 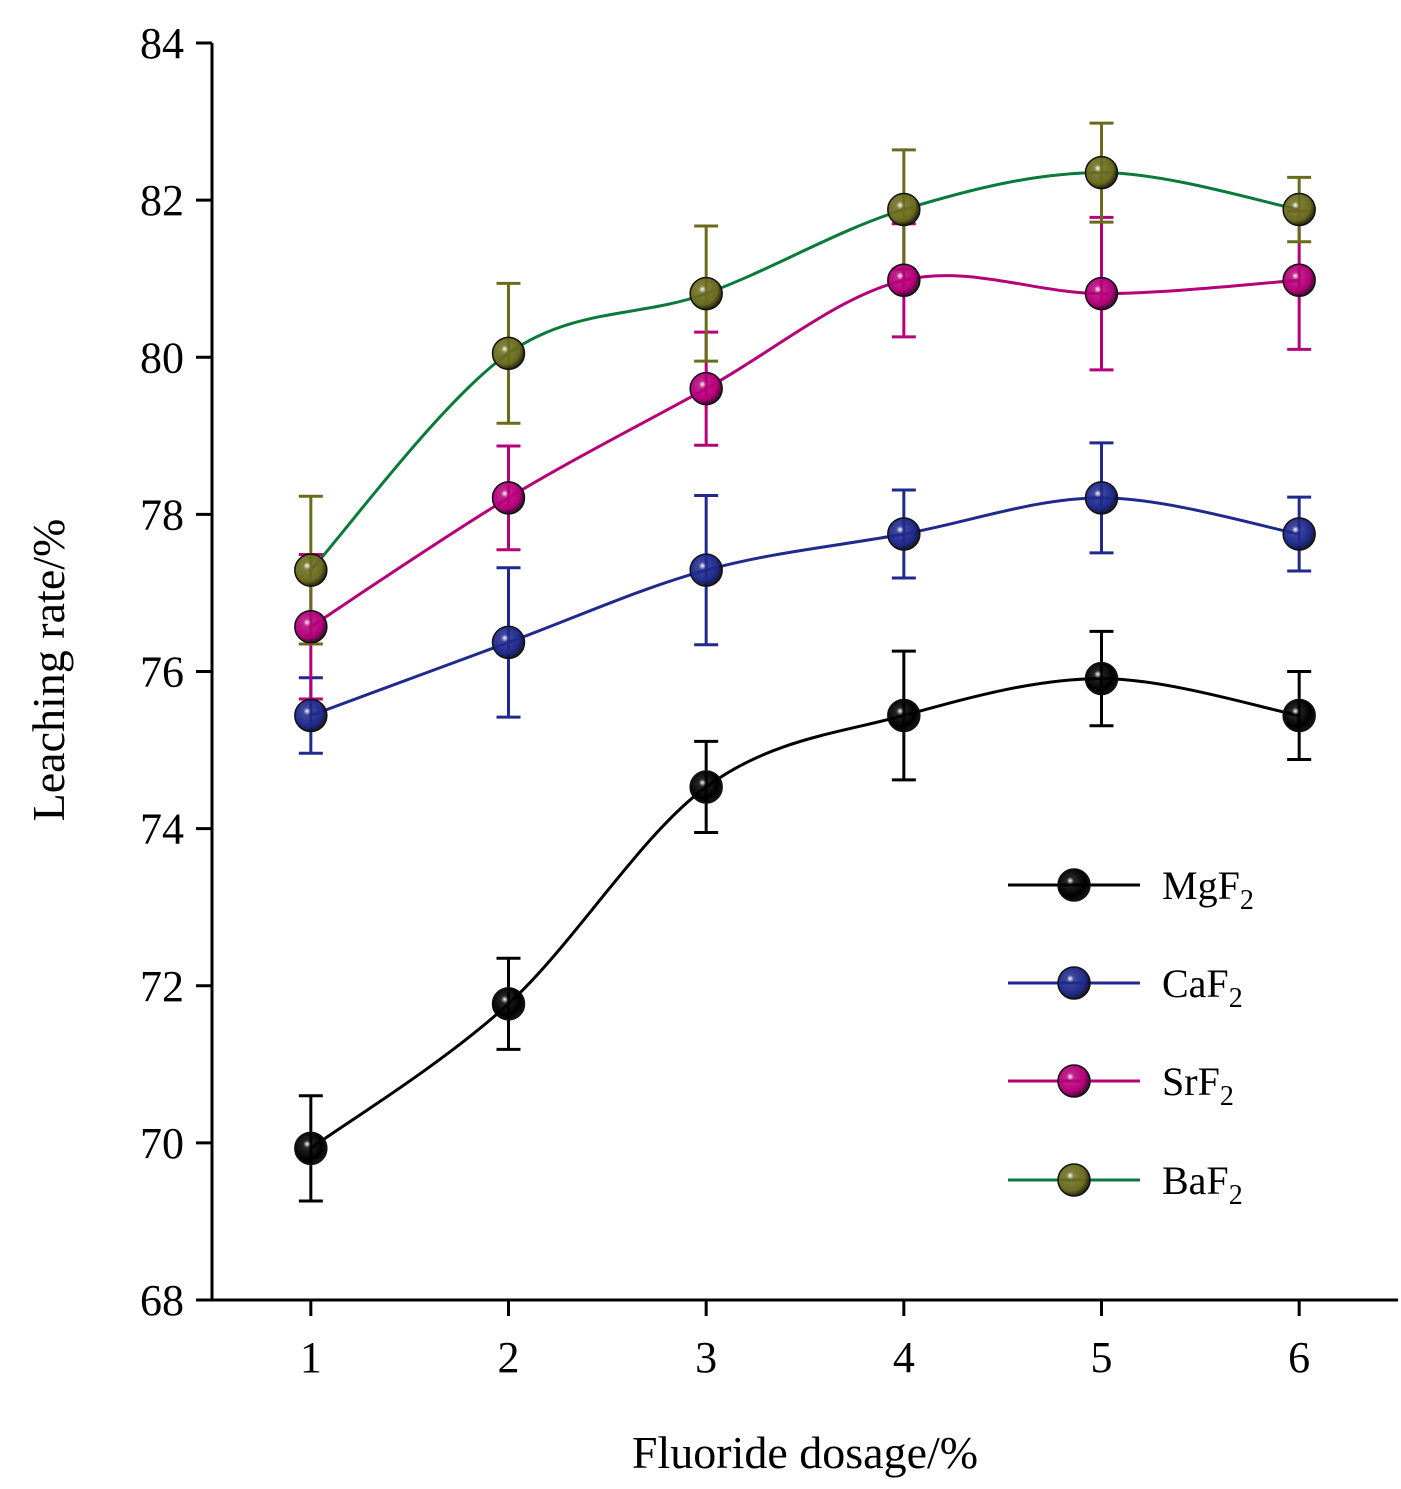 I want to click on x-axis-title: Fluoride dosage/%, so click(x=805, y=1452).